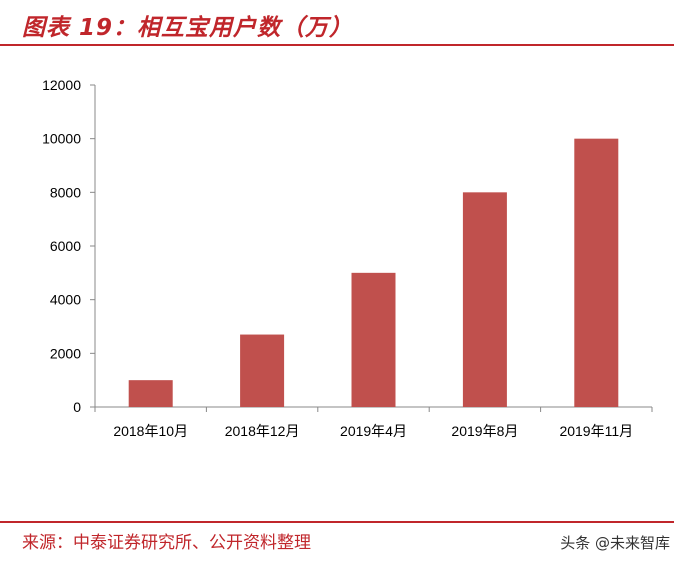 The width and height of the screenshot is (682, 567). I want to click on y-tick-label: 6000, so click(65, 246).